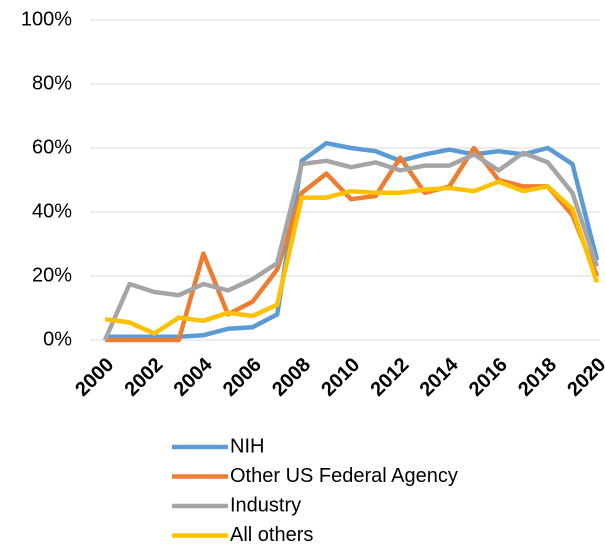 This screenshot has width=605, height=549. Describe the element at coordinates (52, 275) in the screenshot. I see `y-tick-label: 20%` at that location.